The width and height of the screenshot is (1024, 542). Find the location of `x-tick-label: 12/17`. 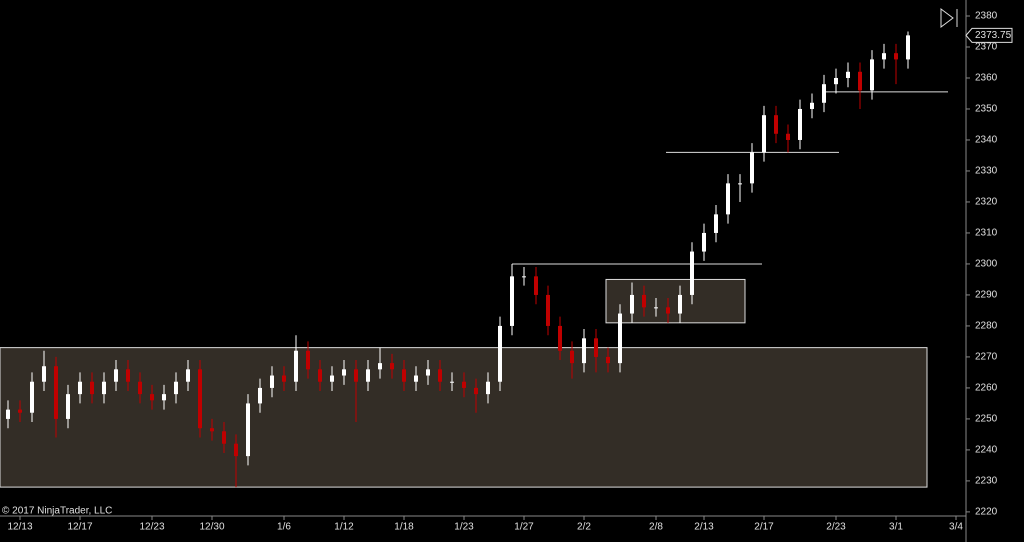

x-tick-label: 12/17 is located at coordinates (79, 527).